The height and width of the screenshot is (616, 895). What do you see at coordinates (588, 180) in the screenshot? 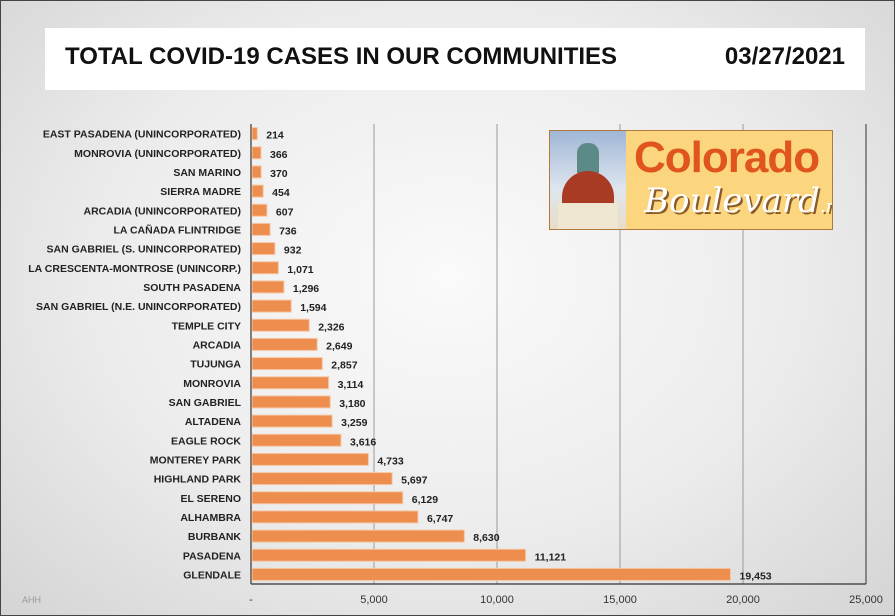
I see `city-hall-dome-image` at bounding box center [588, 180].